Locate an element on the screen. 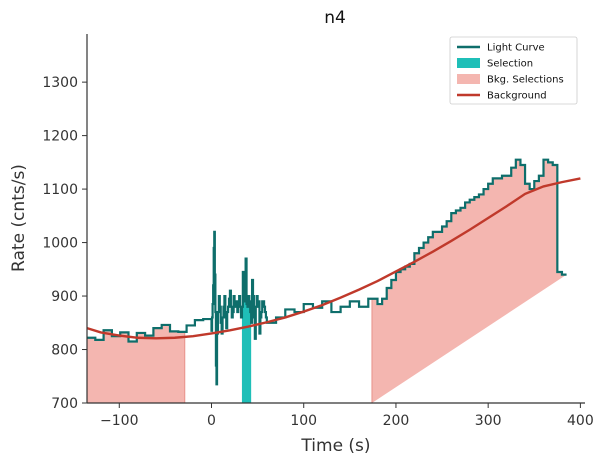  x-axis-label: Time (s) is located at coordinates (335, 446).